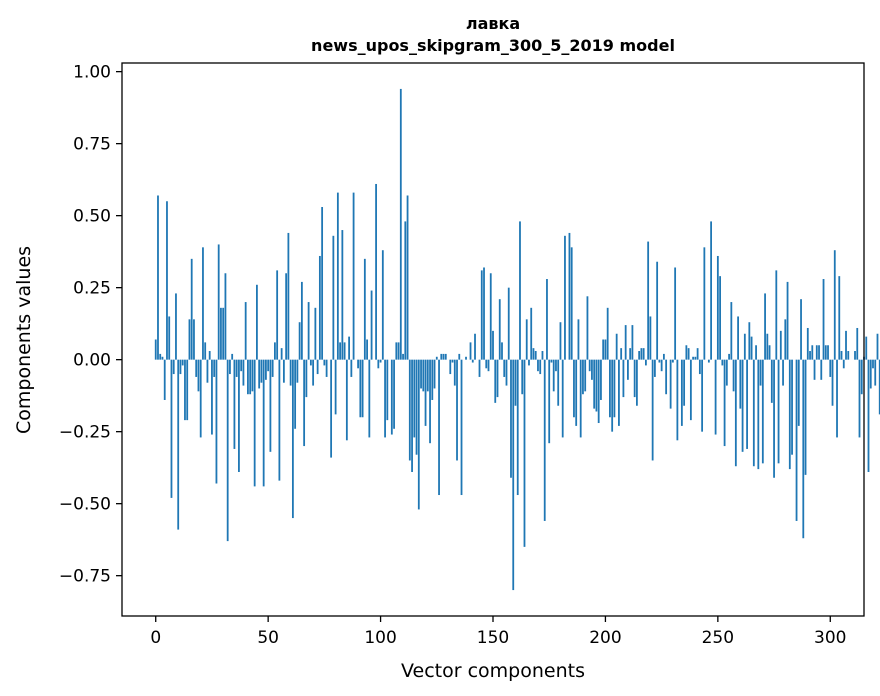  Describe the element at coordinates (380, 638) in the screenshot. I see `x-tick-label: 100` at that location.